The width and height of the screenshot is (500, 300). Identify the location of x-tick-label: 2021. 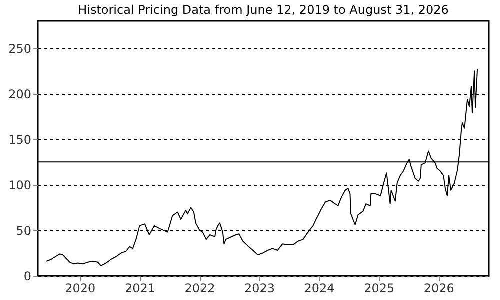
(140, 289).